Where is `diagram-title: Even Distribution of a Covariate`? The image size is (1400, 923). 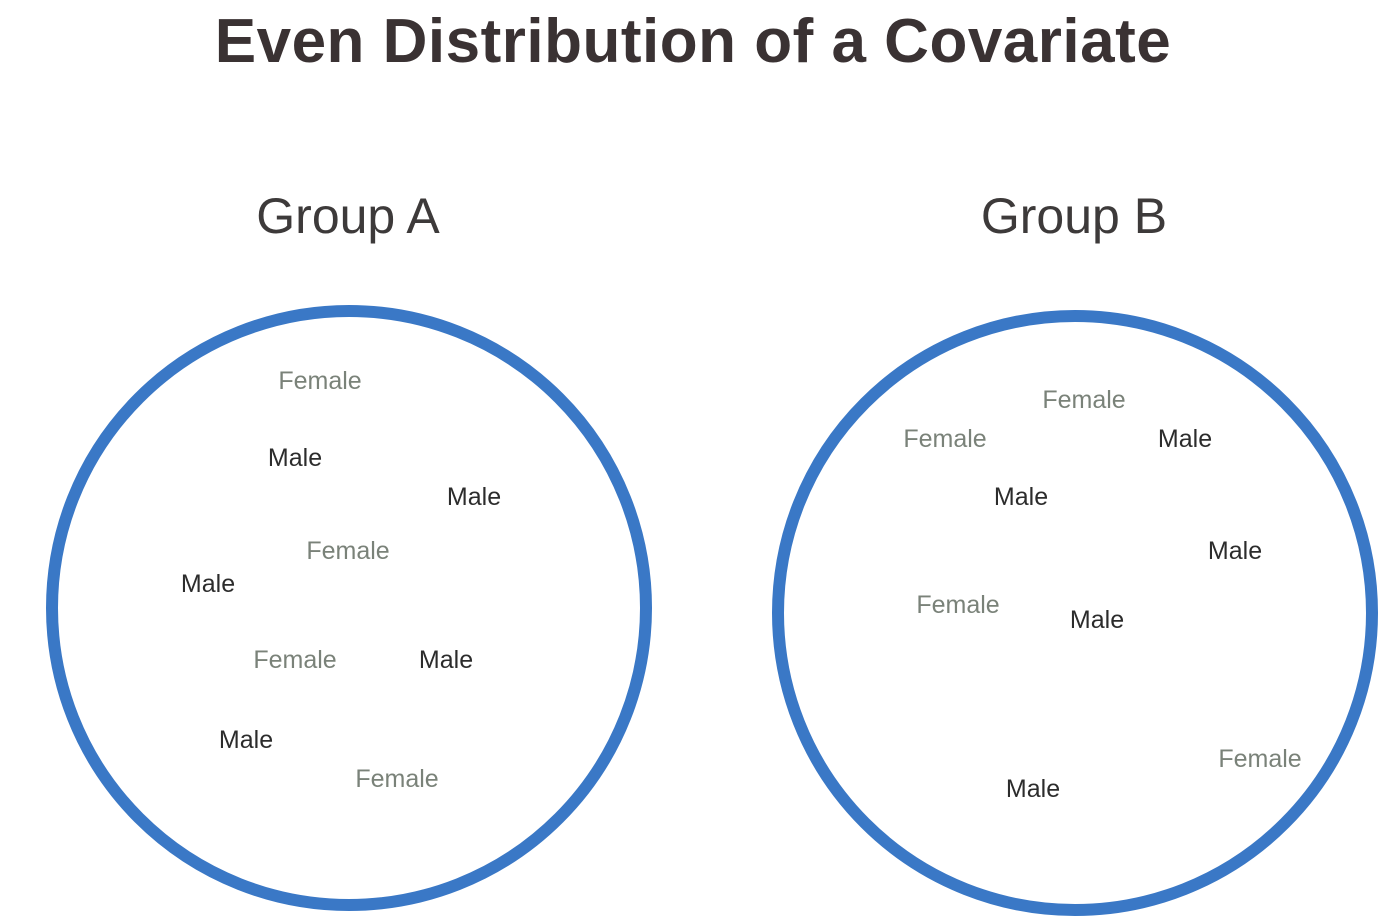
diagram-title: Even Distribution of a Covariate is located at coordinates (693, 41).